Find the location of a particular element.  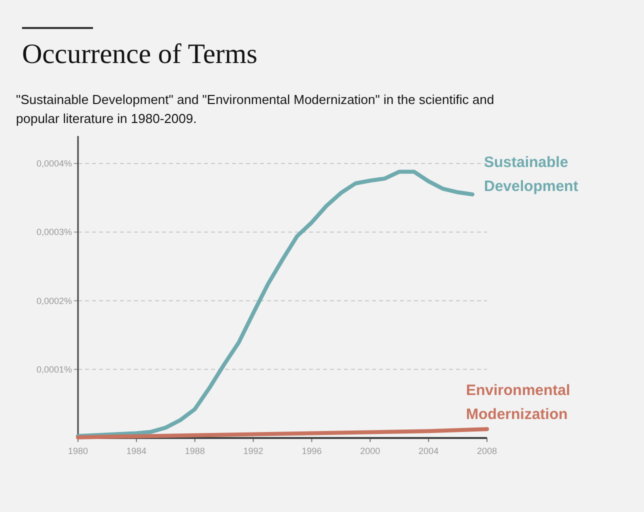

x-tick-label: 1992 is located at coordinates (253, 451).